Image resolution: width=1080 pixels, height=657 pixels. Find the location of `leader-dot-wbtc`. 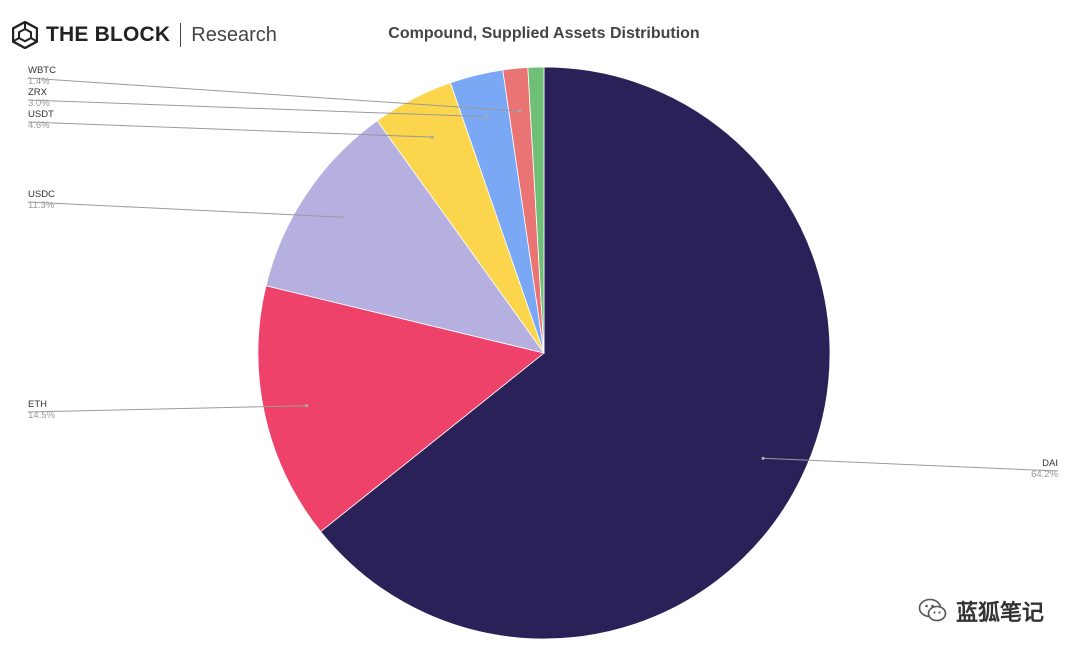

leader-dot-wbtc is located at coordinates (520, 111).